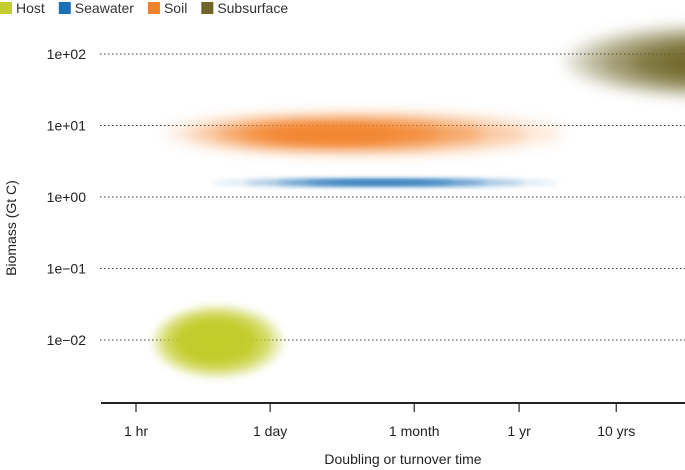  Describe the element at coordinates (175, 8) in the screenshot. I see `legend-label-soil: Soil` at that location.